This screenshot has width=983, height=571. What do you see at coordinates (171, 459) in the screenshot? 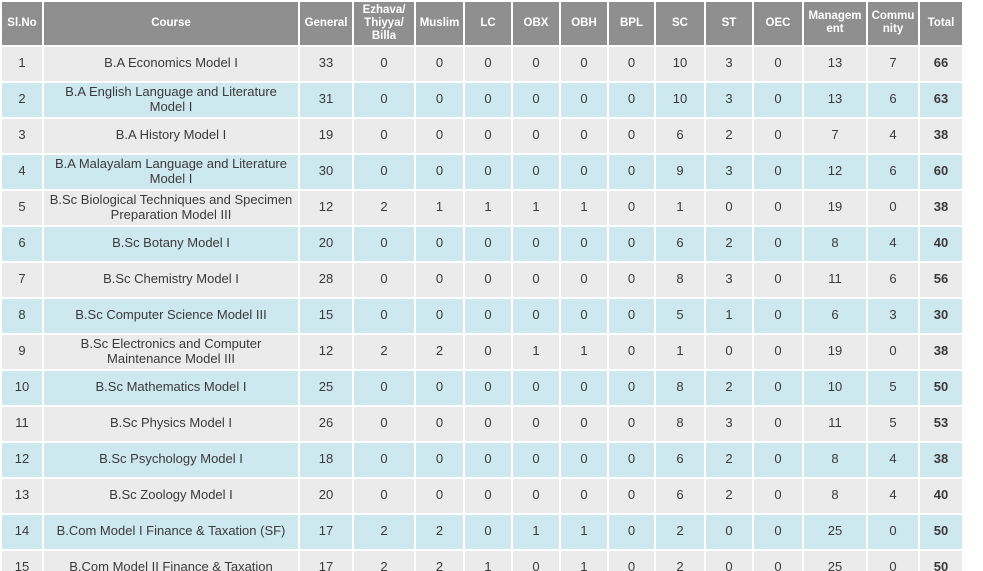
I see `cell-course: B.Sc Psychology Model I` at bounding box center [171, 459].